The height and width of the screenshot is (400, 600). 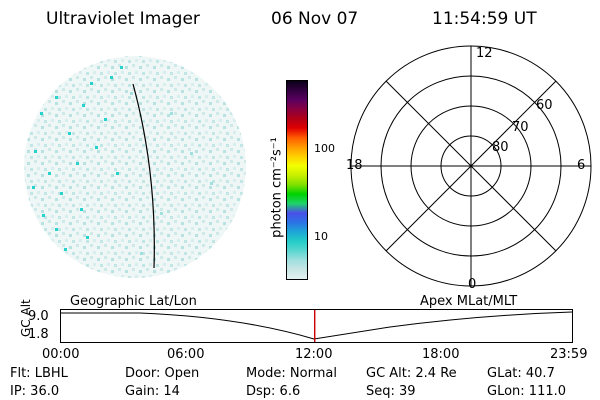 What do you see at coordinates (324, 148) in the screenshot?
I see `colorbar-tick-100: 100` at bounding box center [324, 148].